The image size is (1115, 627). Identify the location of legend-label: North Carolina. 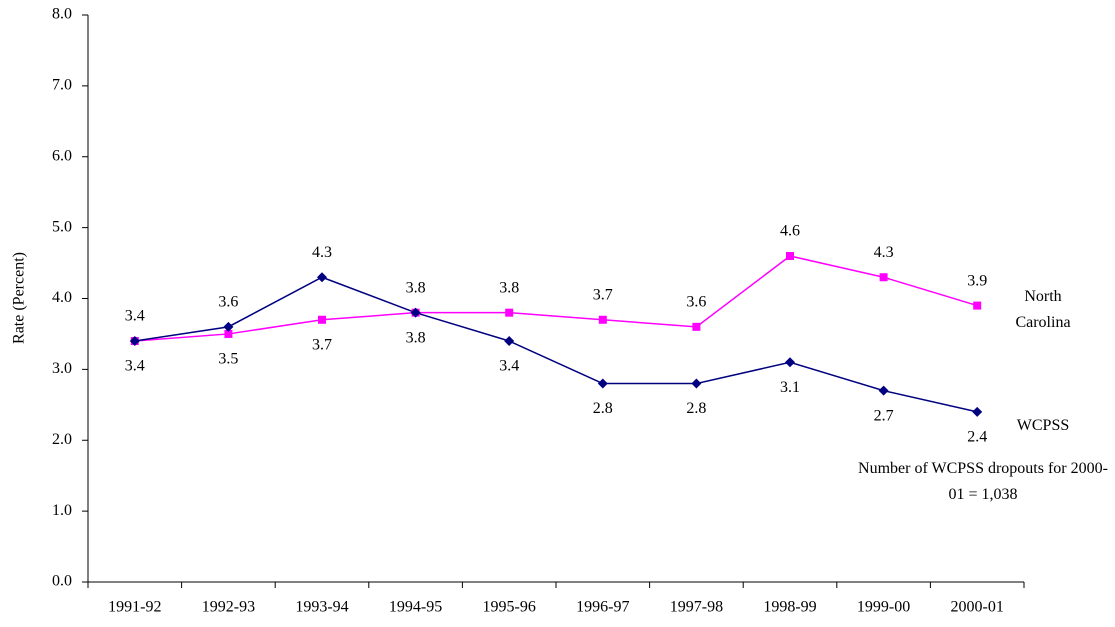
(1043, 309).